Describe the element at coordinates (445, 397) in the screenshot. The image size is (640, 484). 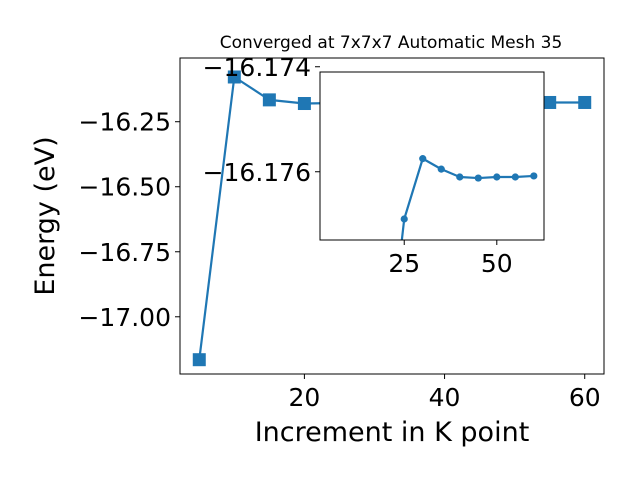
I see `main-x-tick-label: 40` at that location.